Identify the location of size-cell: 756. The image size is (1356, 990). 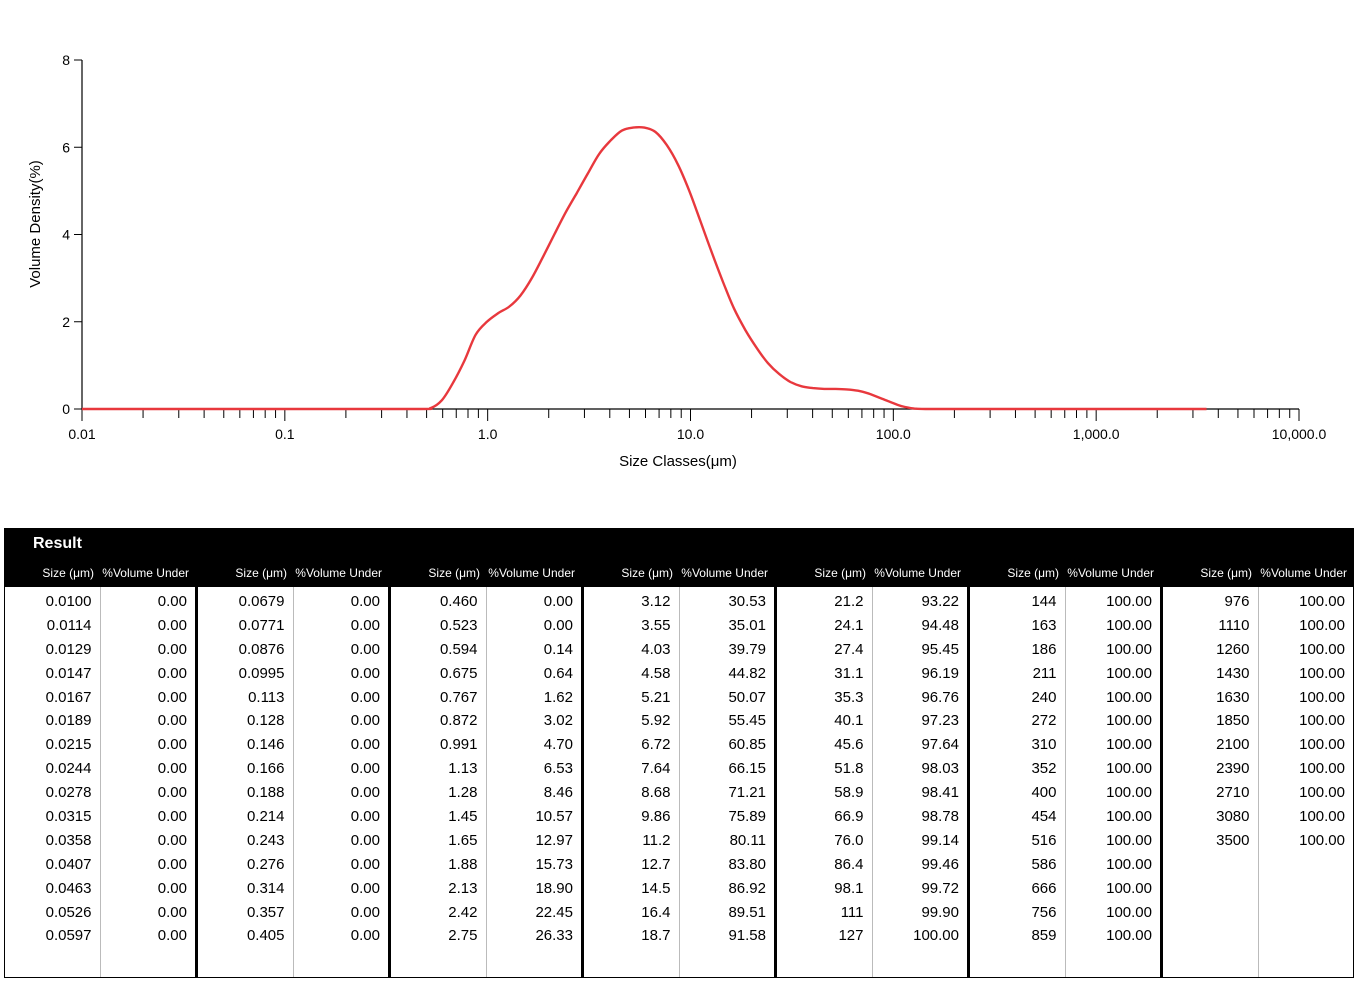
(1044, 912).